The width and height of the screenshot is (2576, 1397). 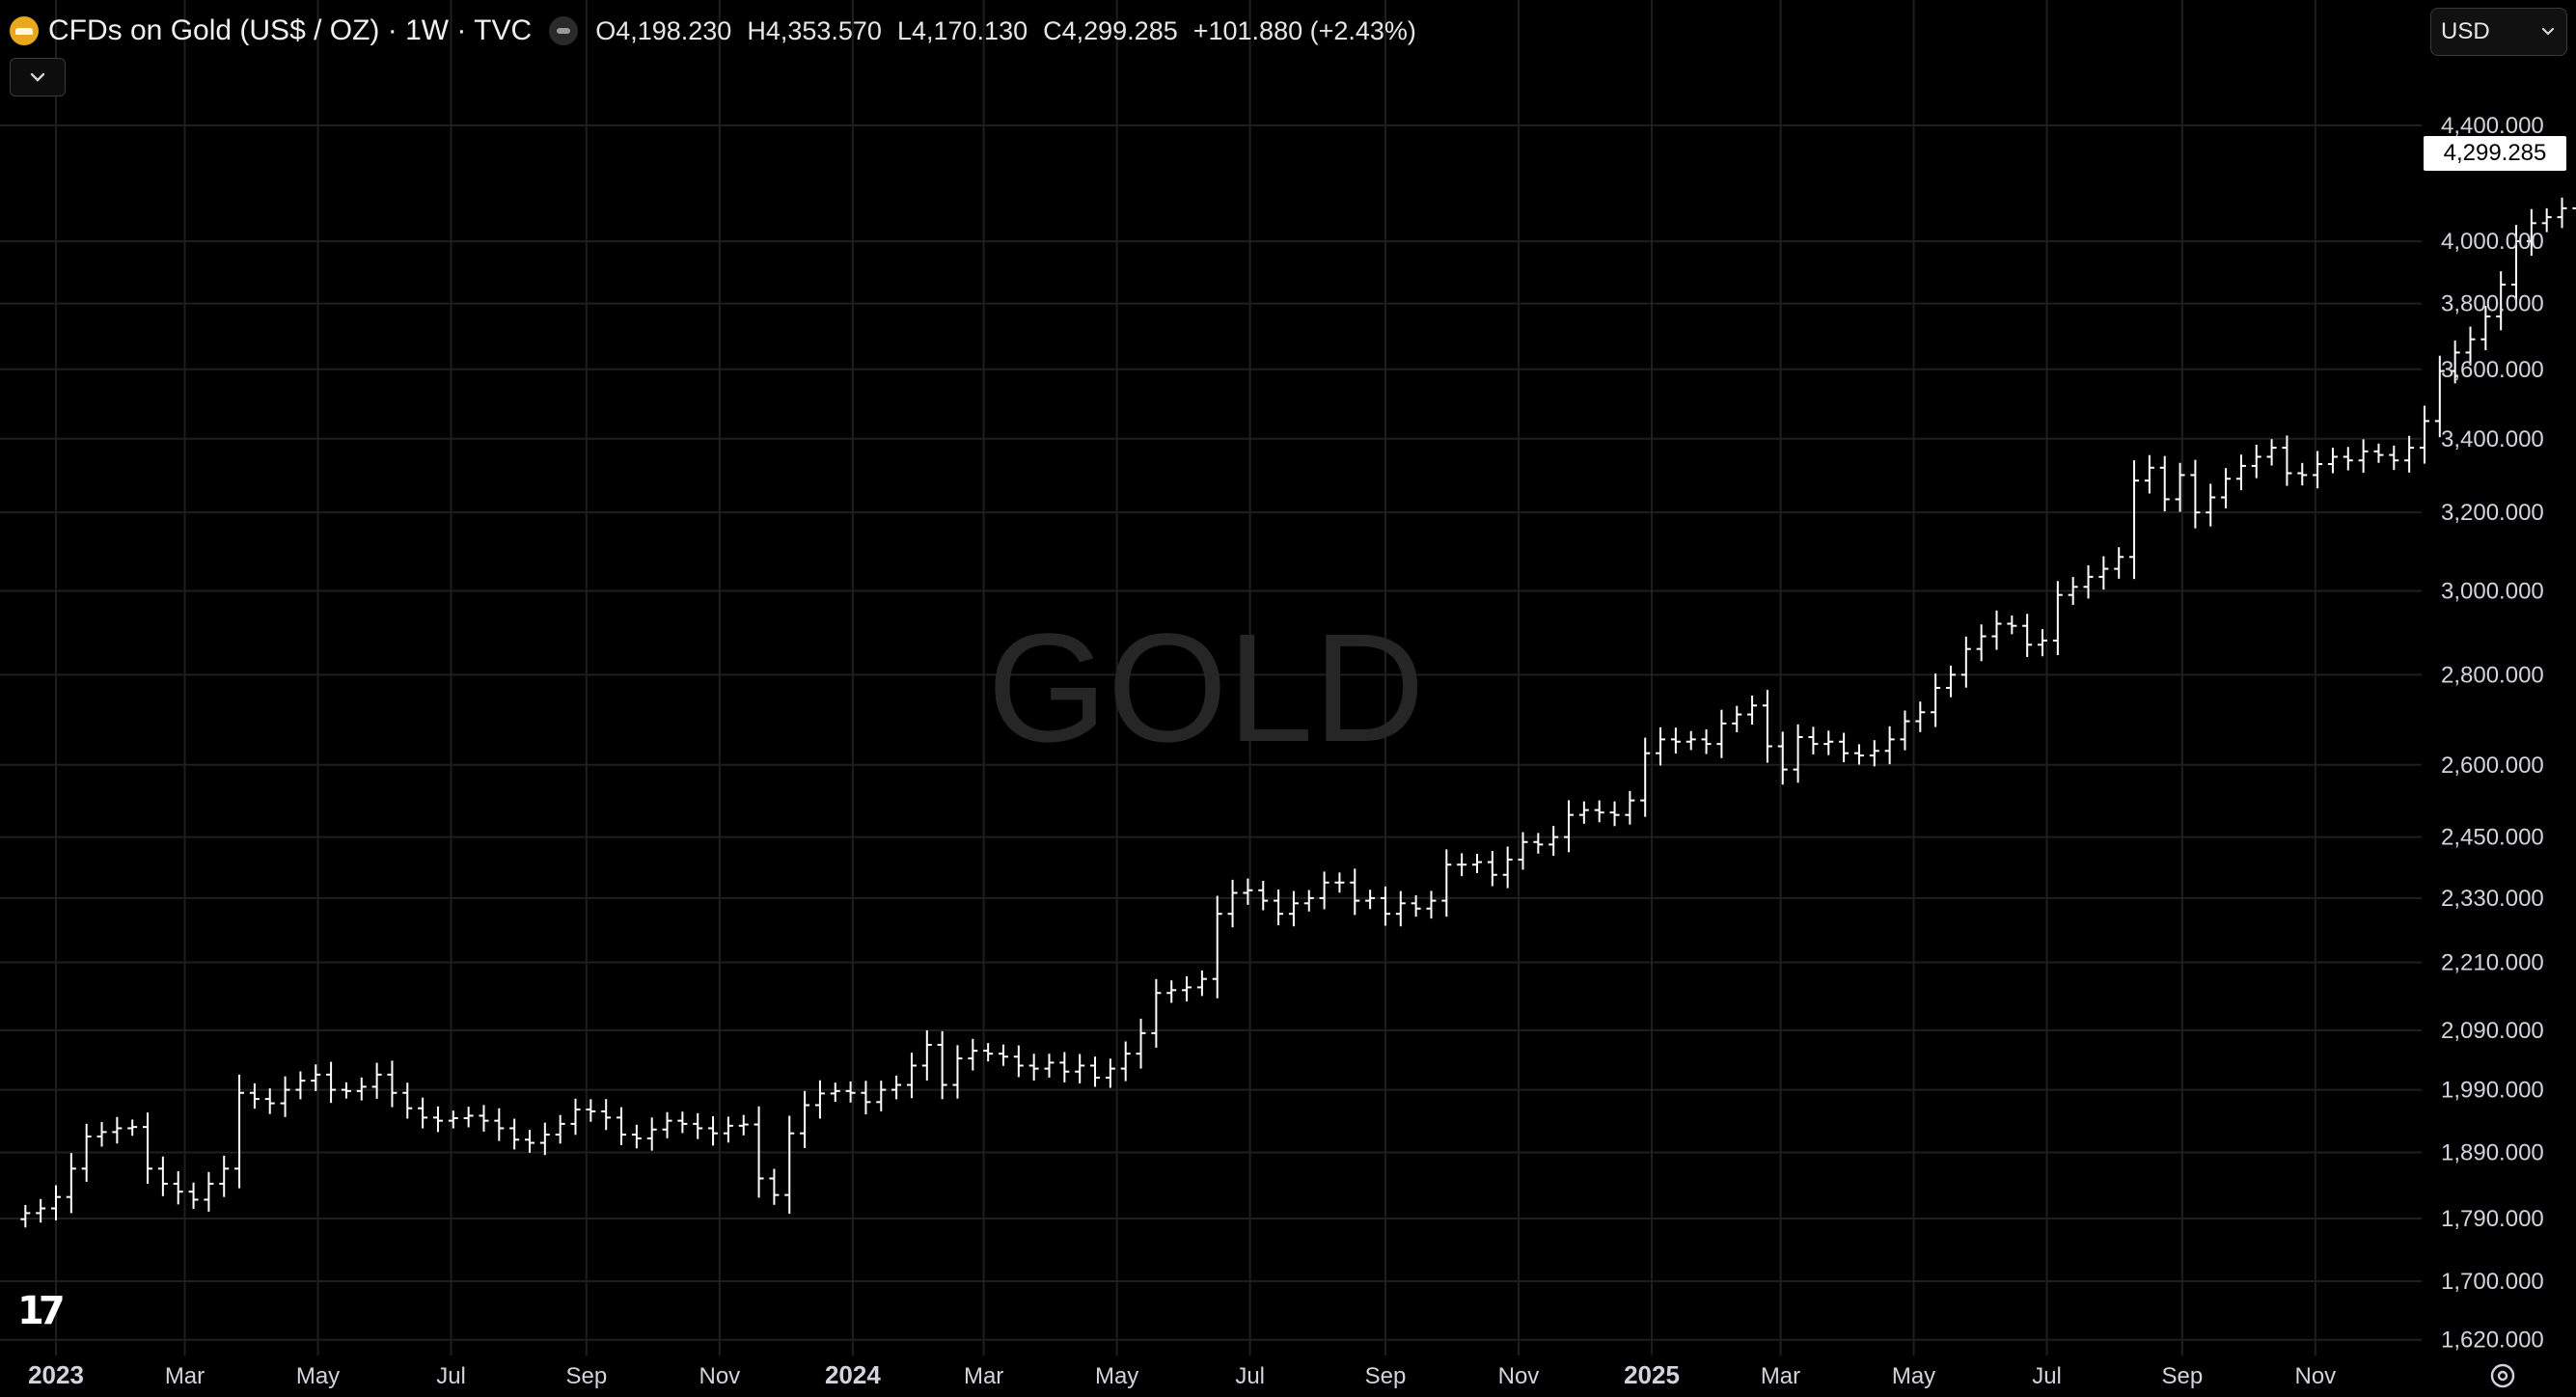 What do you see at coordinates (2498, 32) in the screenshot?
I see `currency-select: USD` at bounding box center [2498, 32].